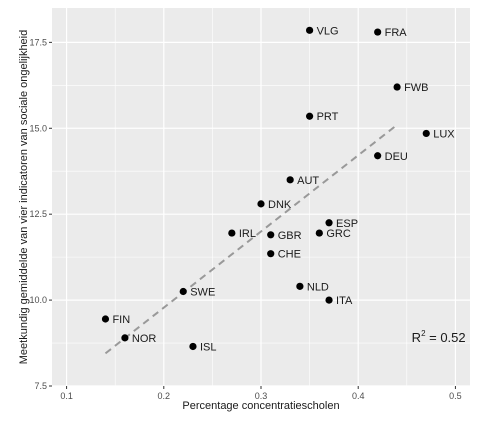  Describe the element at coordinates (40, 386) in the screenshot. I see `y-tick-label: 7.5` at that location.